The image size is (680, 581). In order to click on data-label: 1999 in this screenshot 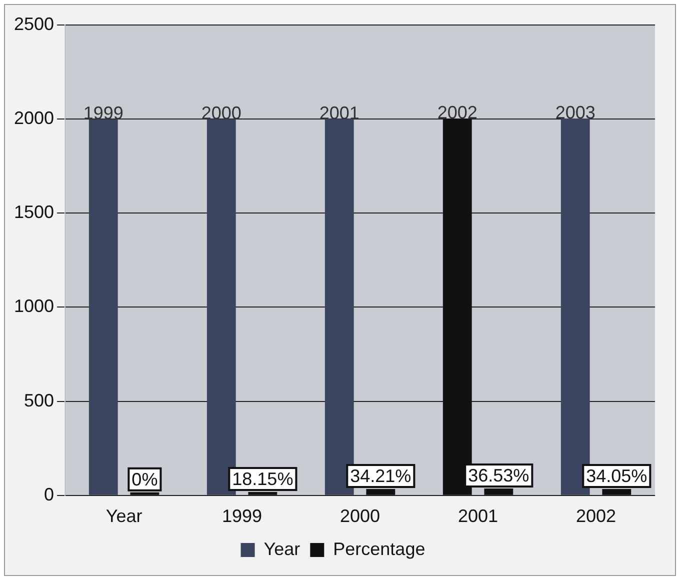, I will do `click(103, 113)`.